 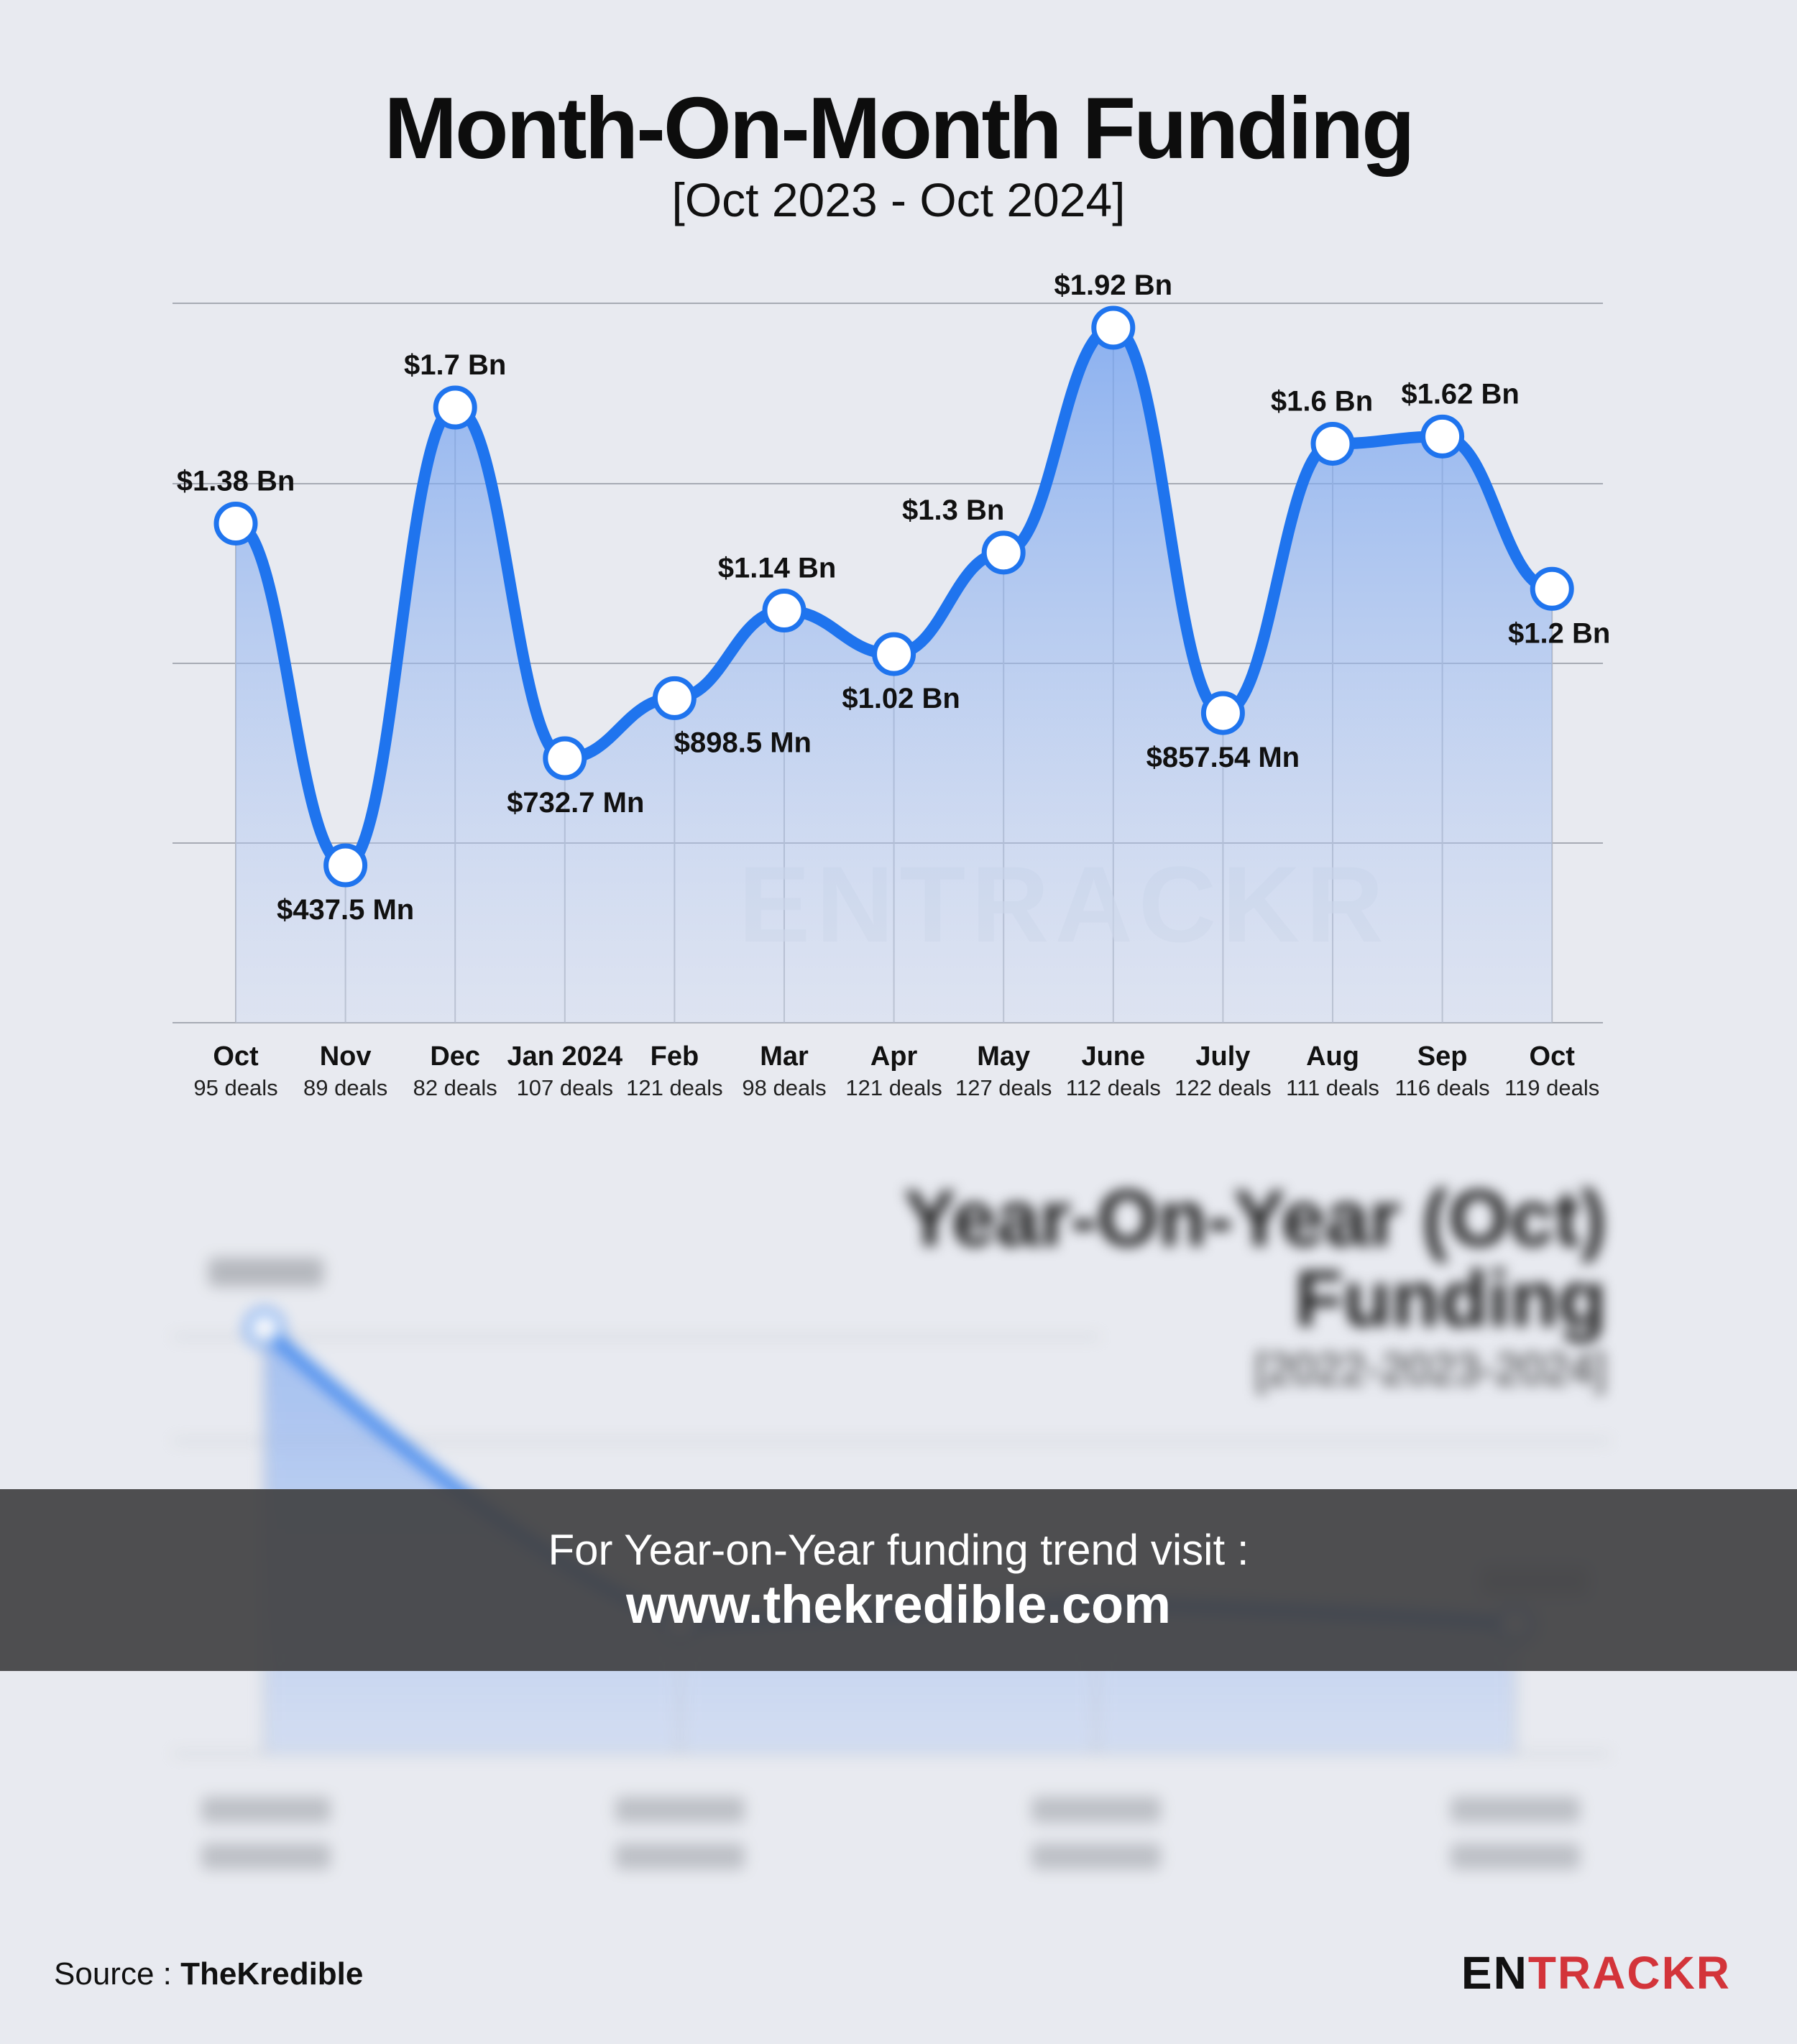 What do you see at coordinates (1003, 1087) in the screenshot?
I see `x-tick-deals: 127 deals` at bounding box center [1003, 1087].